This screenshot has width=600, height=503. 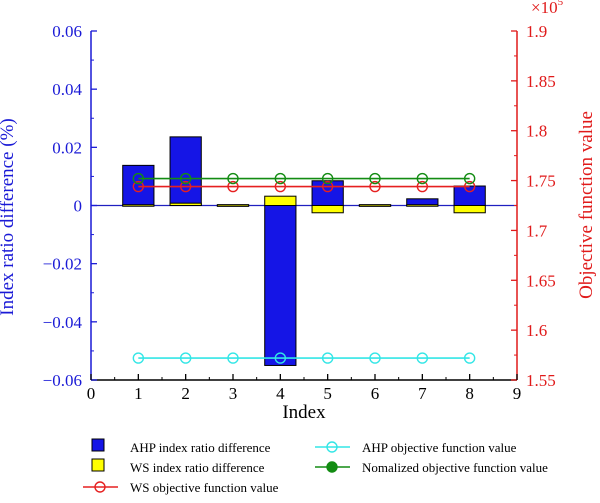 What do you see at coordinates (517, 393) in the screenshot?
I see `x-tick-label: 9` at bounding box center [517, 393].